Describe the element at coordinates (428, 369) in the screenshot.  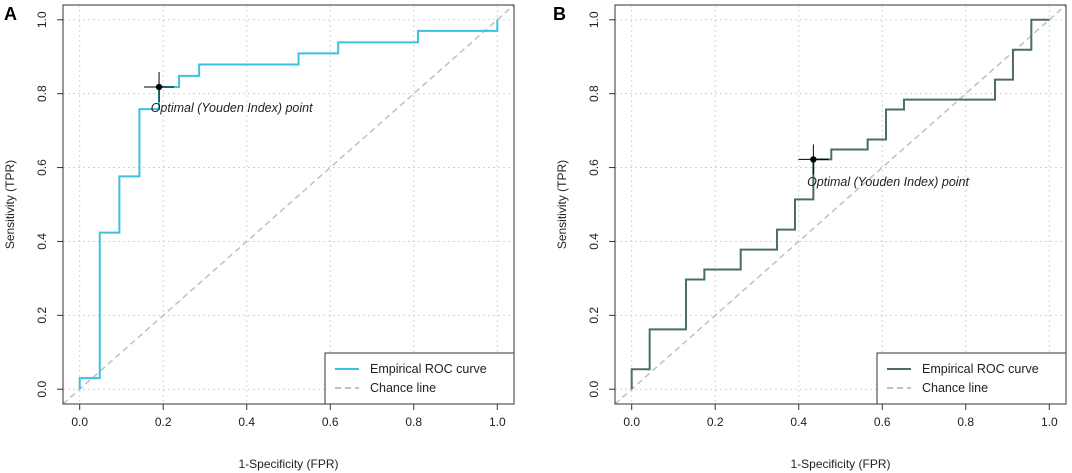
I see `legend-label-roc-a: Empirical ROC curve` at that location.